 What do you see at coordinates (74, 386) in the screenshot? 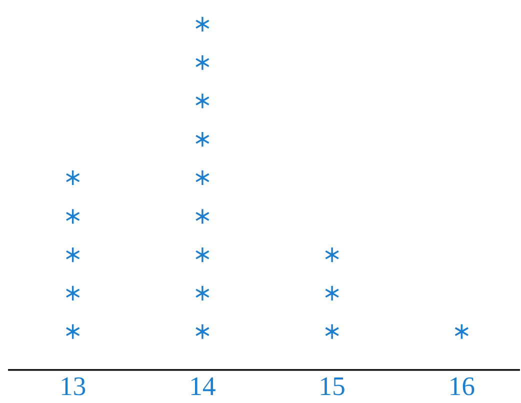
I see `x-tick-label: 13` at bounding box center [74, 386].